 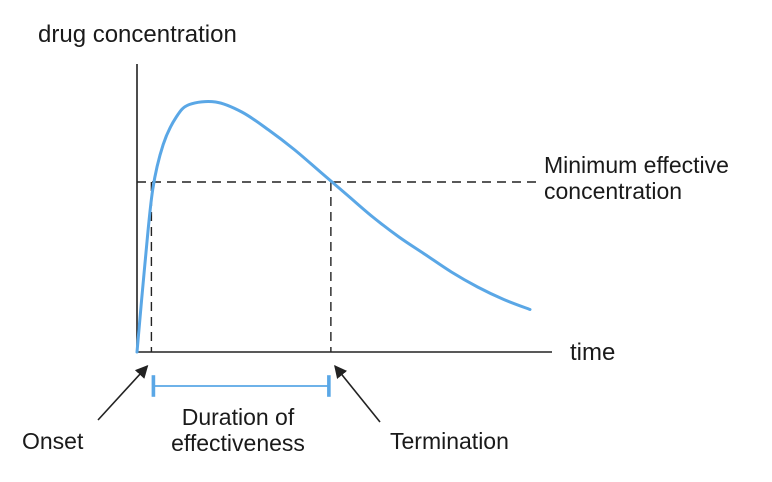 What do you see at coordinates (238, 443) in the screenshot?
I see `duration-label-line2: effectiveness` at bounding box center [238, 443].